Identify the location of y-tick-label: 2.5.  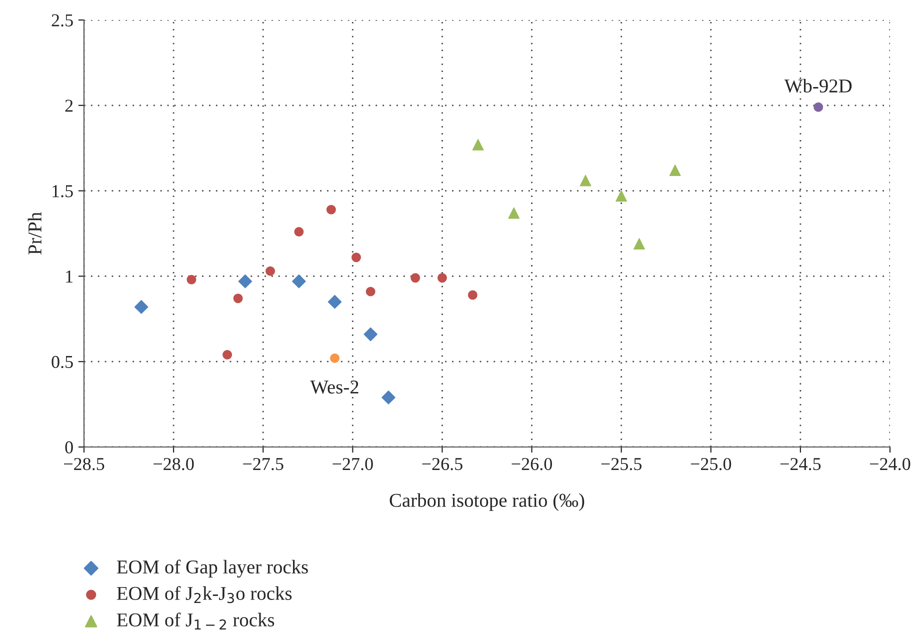
(62, 20).